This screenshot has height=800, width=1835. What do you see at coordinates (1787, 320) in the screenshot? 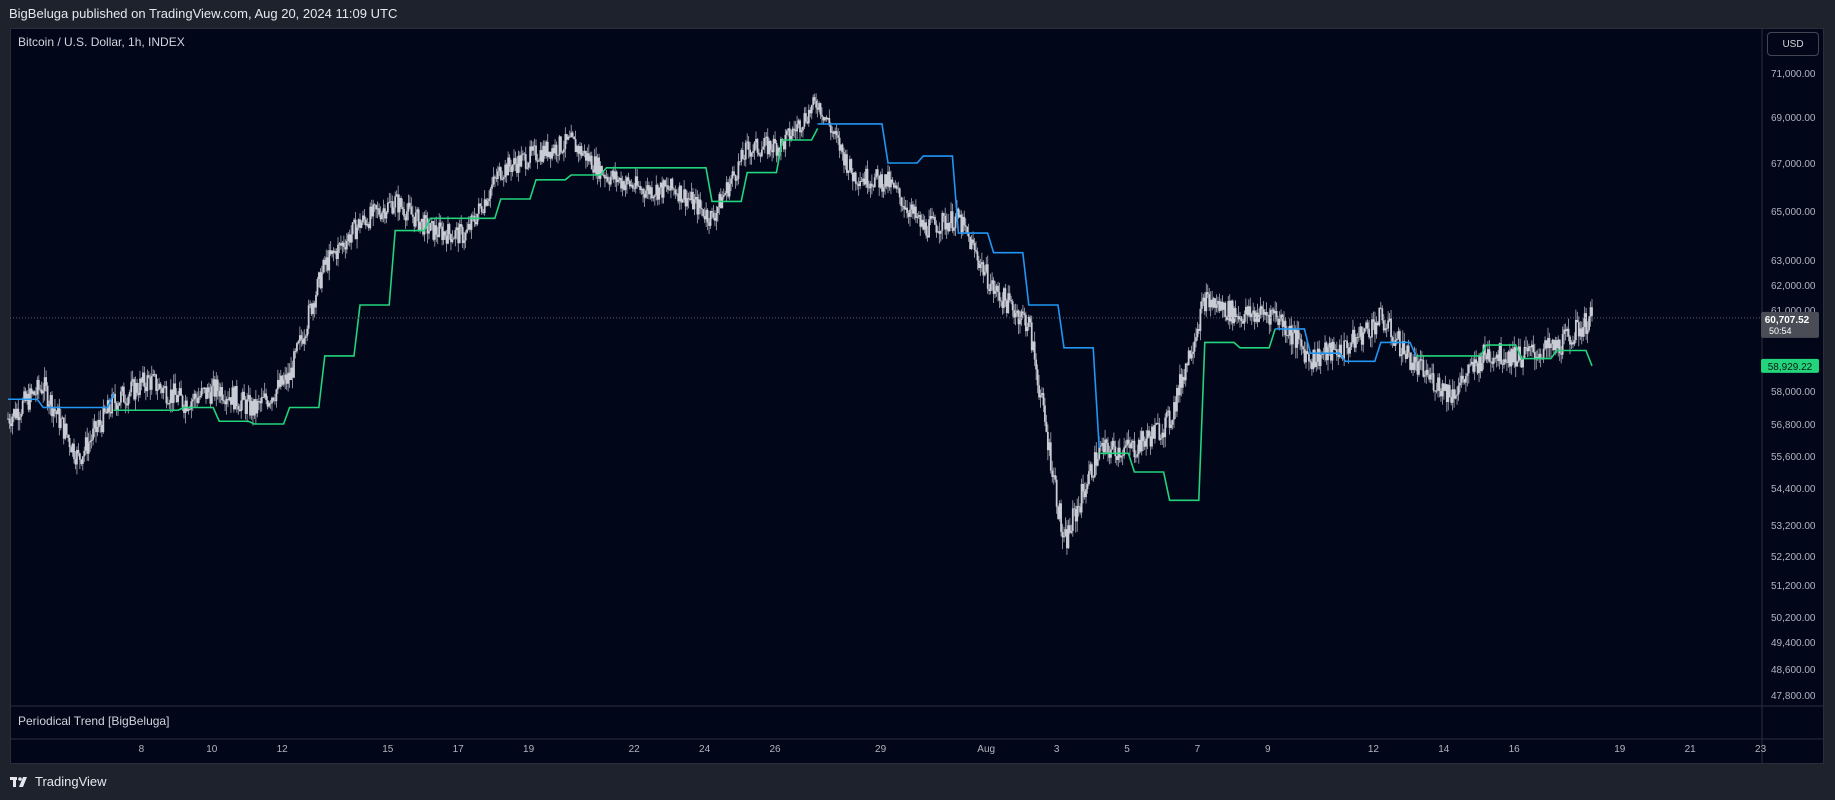
I see `last-price-label: 60,707.52` at bounding box center [1787, 320].